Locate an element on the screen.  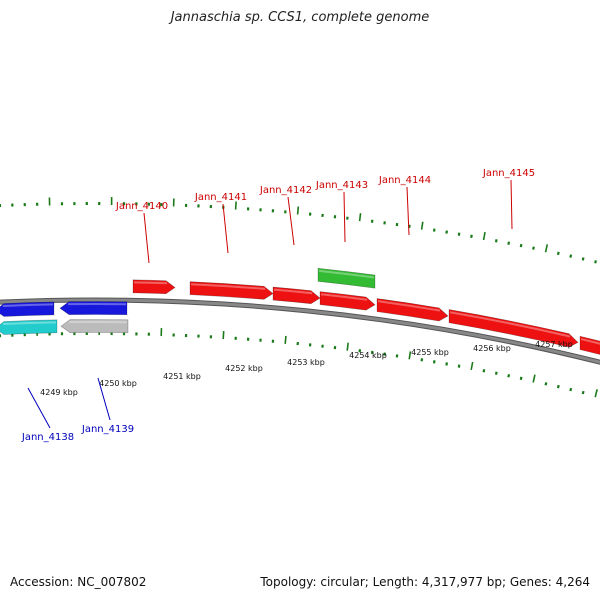
gene-jann-4145-label: Jann_4145 is located at coordinates (508, 173).